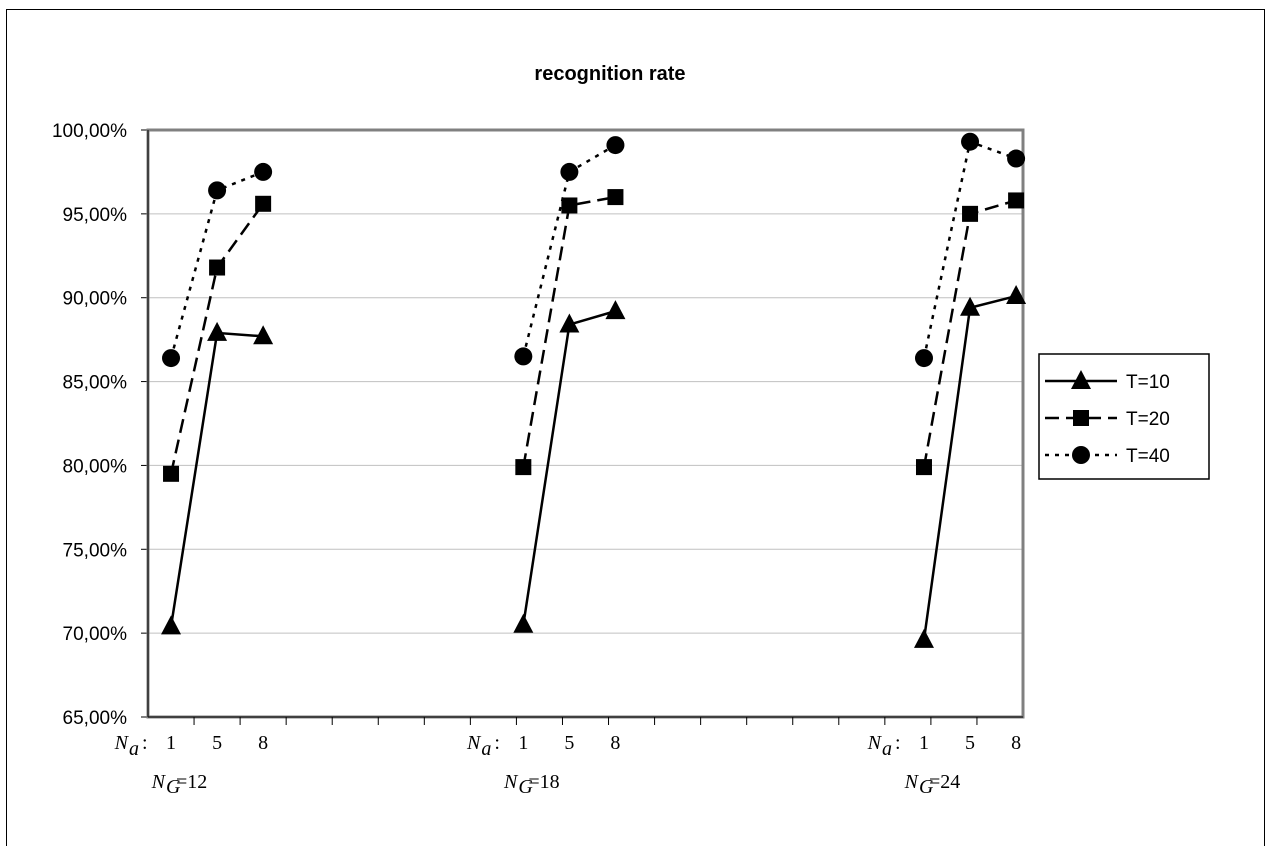 Image resolution: width=1265 pixels, height=846 pixels. Describe the element at coordinates (1081, 379) in the screenshot. I see `legend-marker-triangle` at that location.